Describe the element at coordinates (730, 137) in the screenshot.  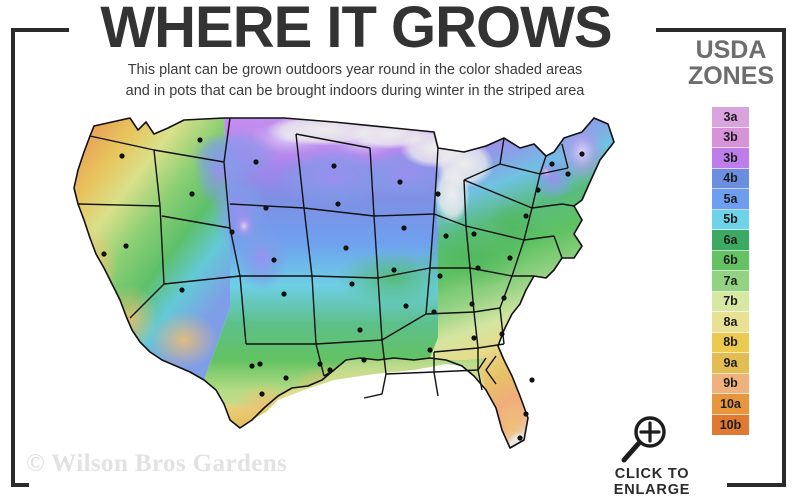
I see `legend-swatch-zone-3b-1: 3b` at that location.